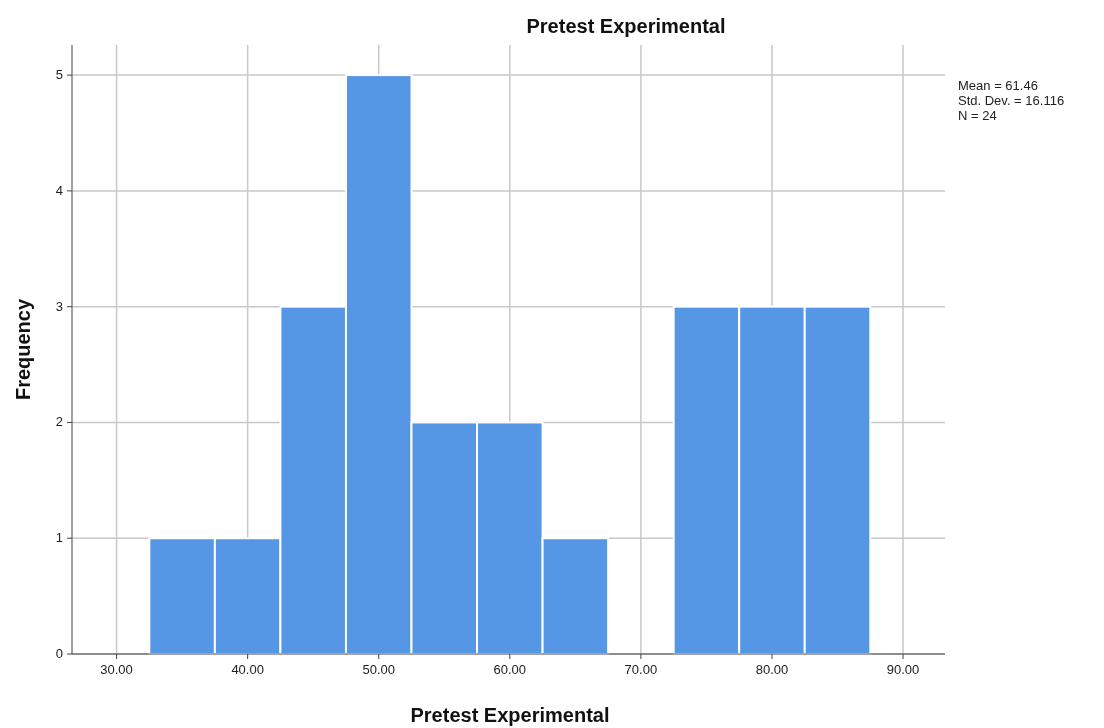 The image size is (1104, 728). Describe the element at coordinates (641, 669) in the screenshot. I see `x-tick-label: 70.00` at that location.